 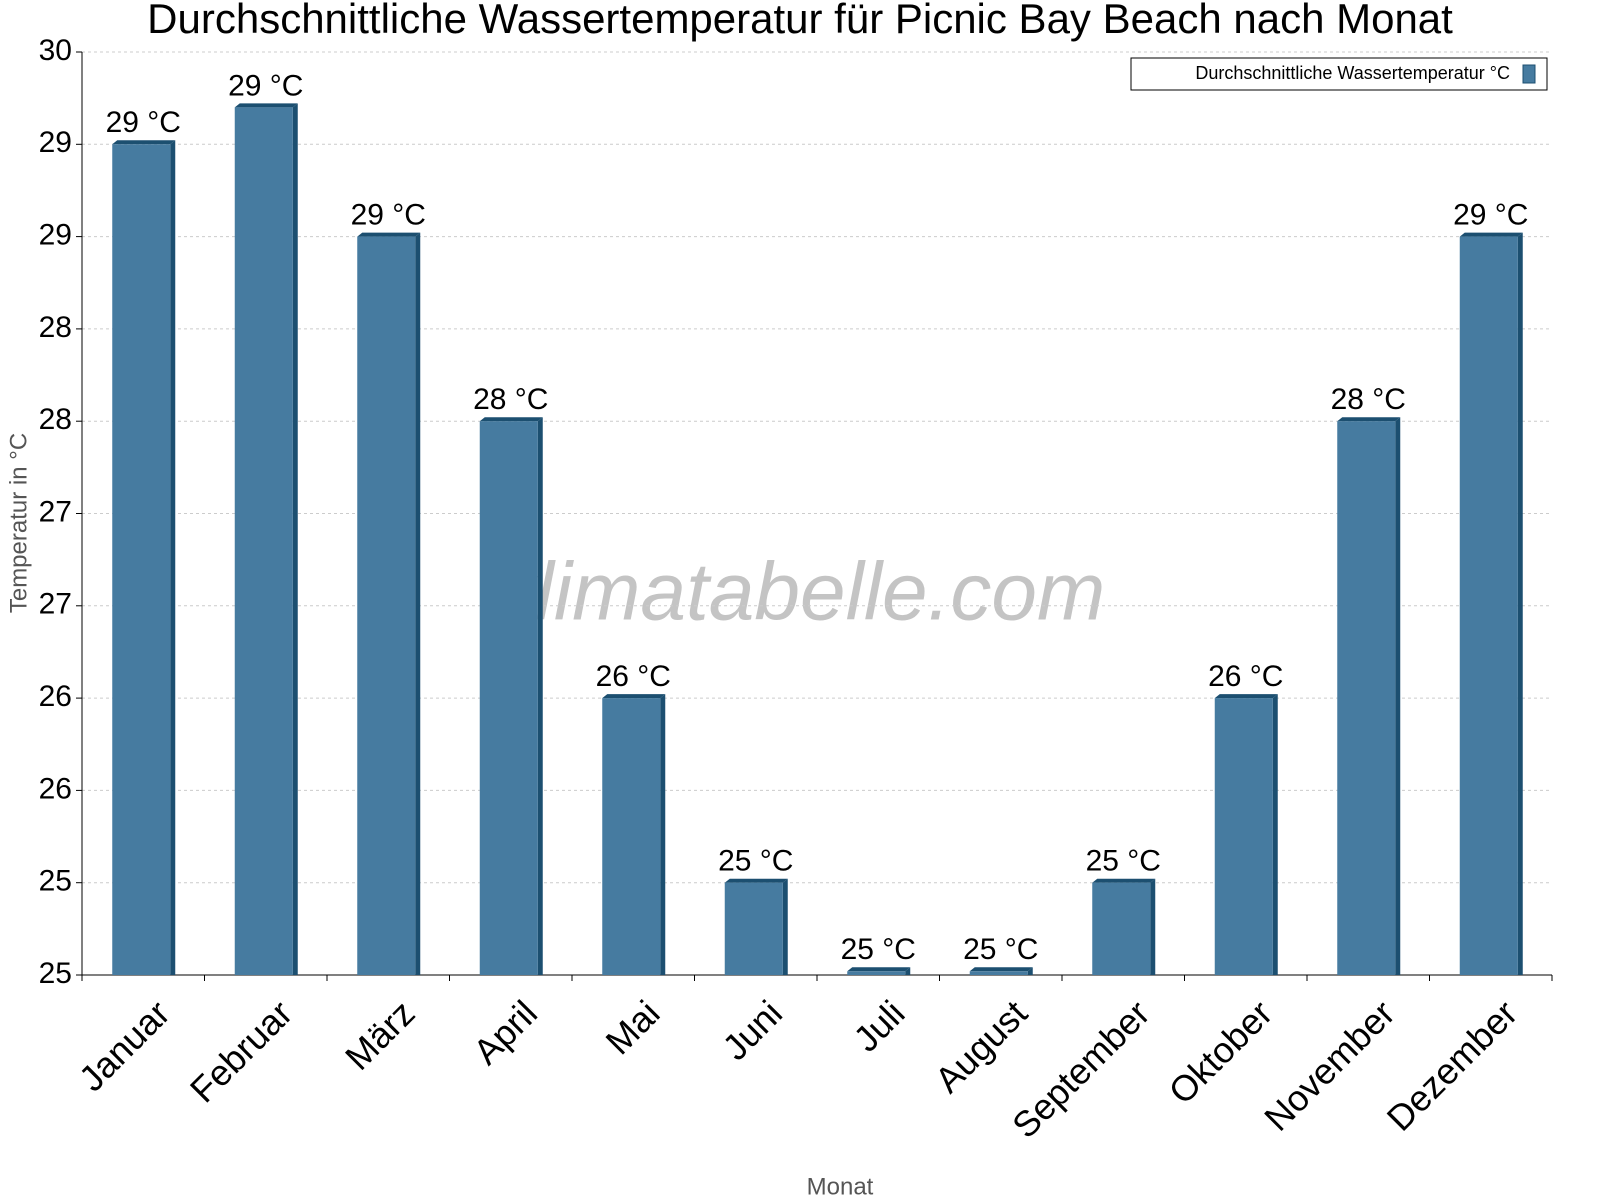 What do you see at coordinates (800, 592) in the screenshot?
I see `watermark: klimatabelle.com` at bounding box center [800, 592].